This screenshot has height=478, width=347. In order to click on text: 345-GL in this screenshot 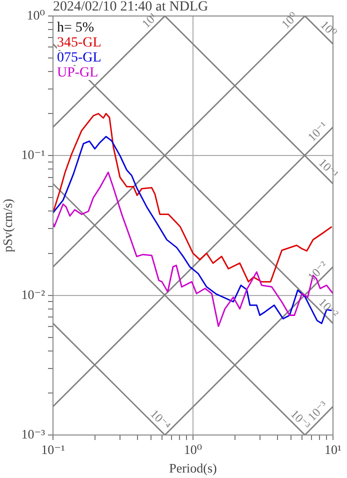, I will do `click(79, 43)`.